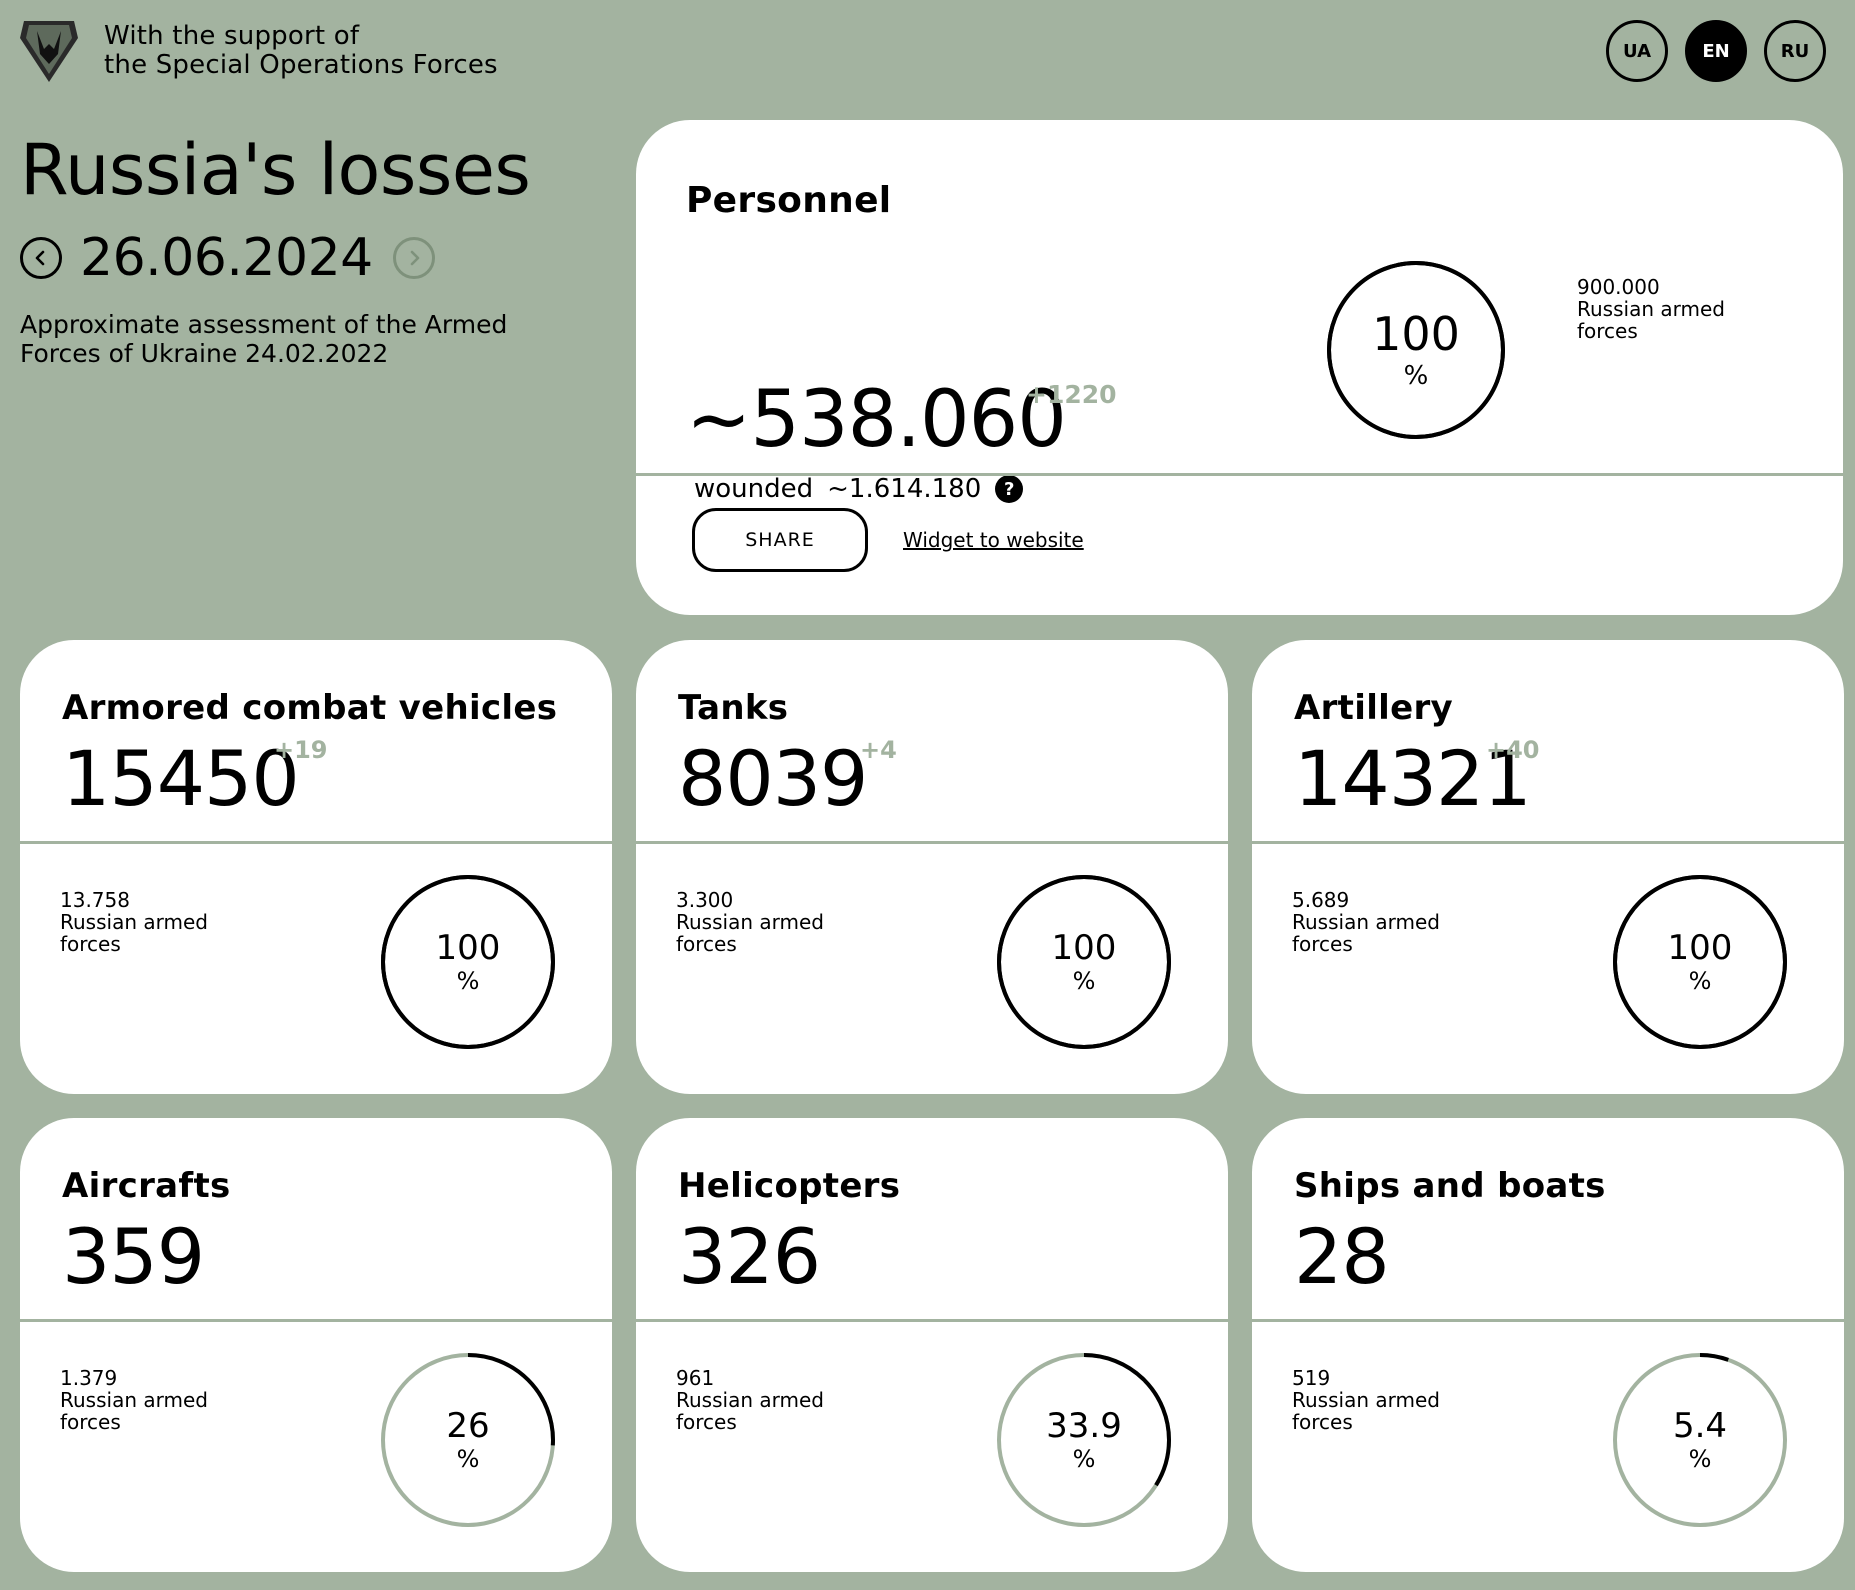 The width and height of the screenshot is (1855, 1590). I want to click on prev-date-button, so click(41, 258).